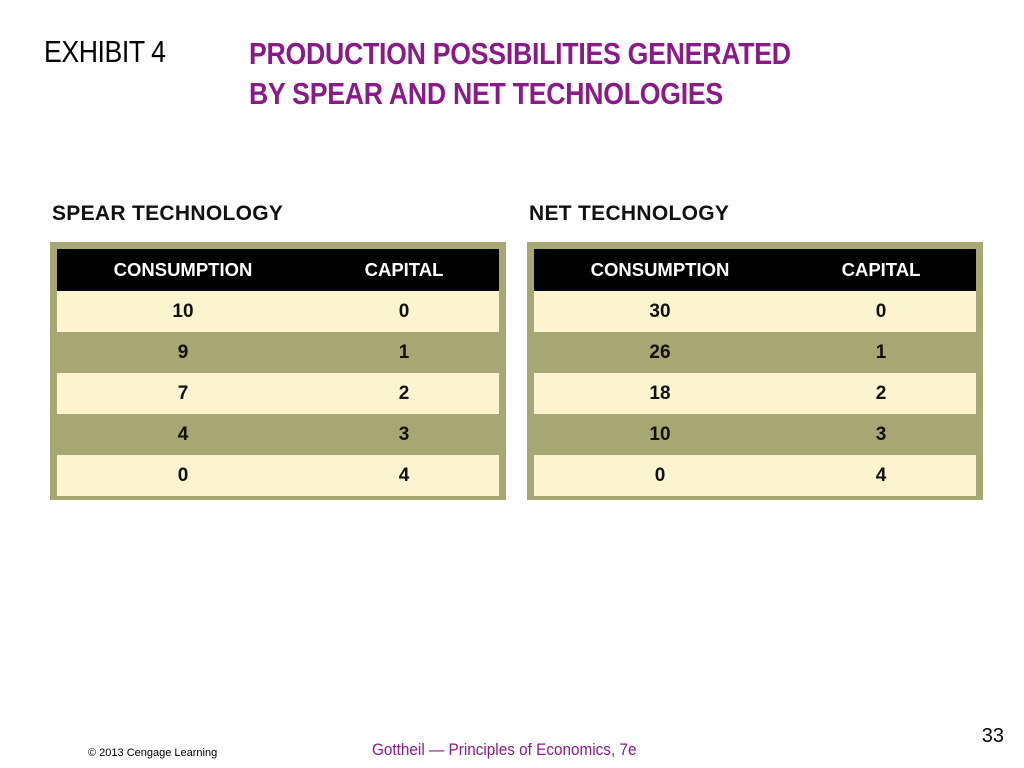 This screenshot has width=1024, height=768. I want to click on exhibit-label: EXHIBIT 4, so click(105, 51).